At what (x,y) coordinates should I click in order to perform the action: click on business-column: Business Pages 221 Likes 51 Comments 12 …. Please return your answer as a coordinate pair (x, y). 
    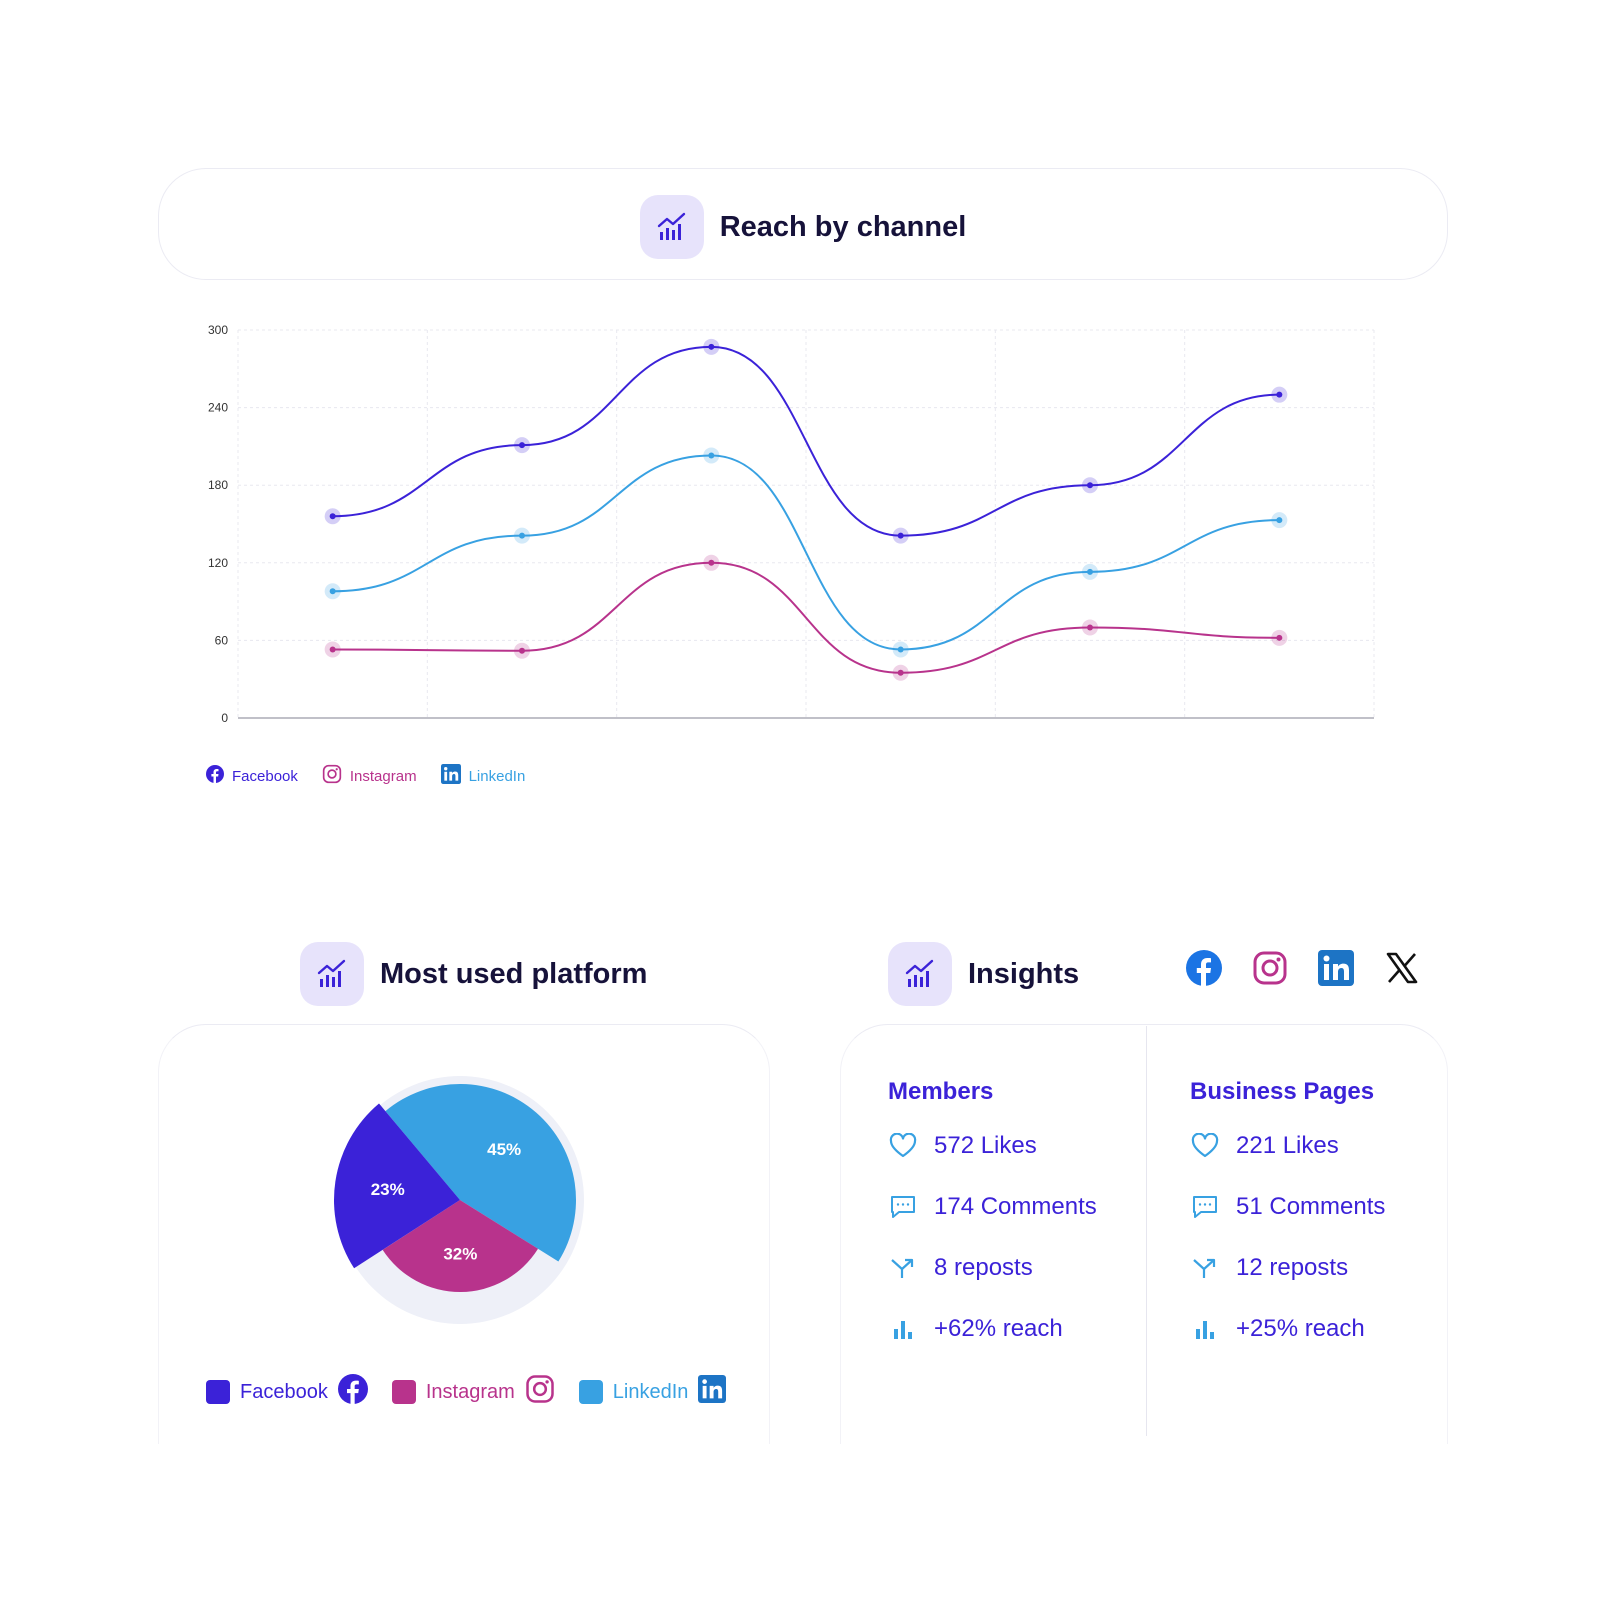
    Looking at the image, I should click on (1287, 1225).